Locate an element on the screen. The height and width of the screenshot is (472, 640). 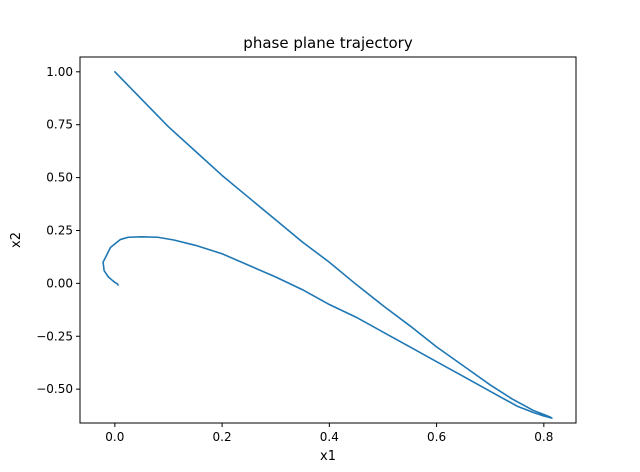
x-axis-label: x1 is located at coordinates (328, 456).